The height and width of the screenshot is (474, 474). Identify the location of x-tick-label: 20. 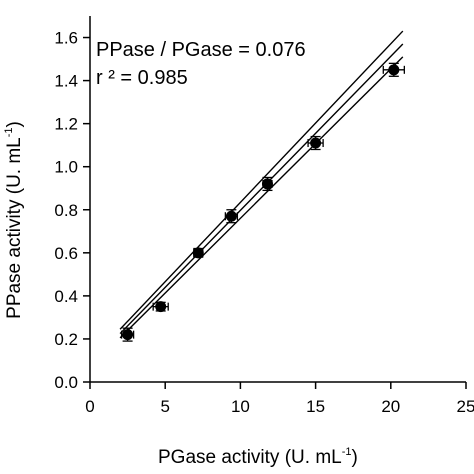
(390, 406).